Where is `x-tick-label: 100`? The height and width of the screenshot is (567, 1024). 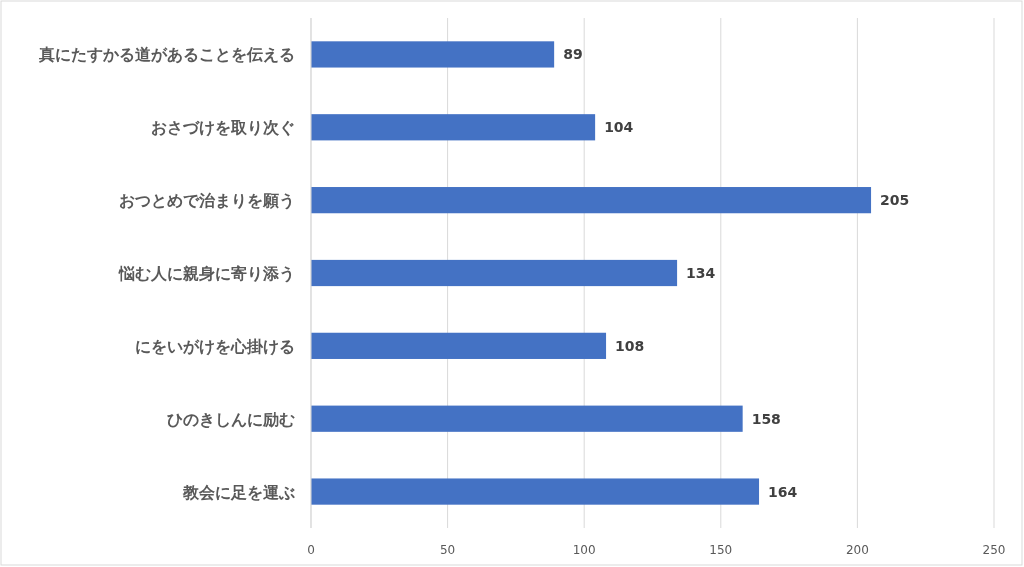
x-tick-label: 100 is located at coordinates (584, 550).